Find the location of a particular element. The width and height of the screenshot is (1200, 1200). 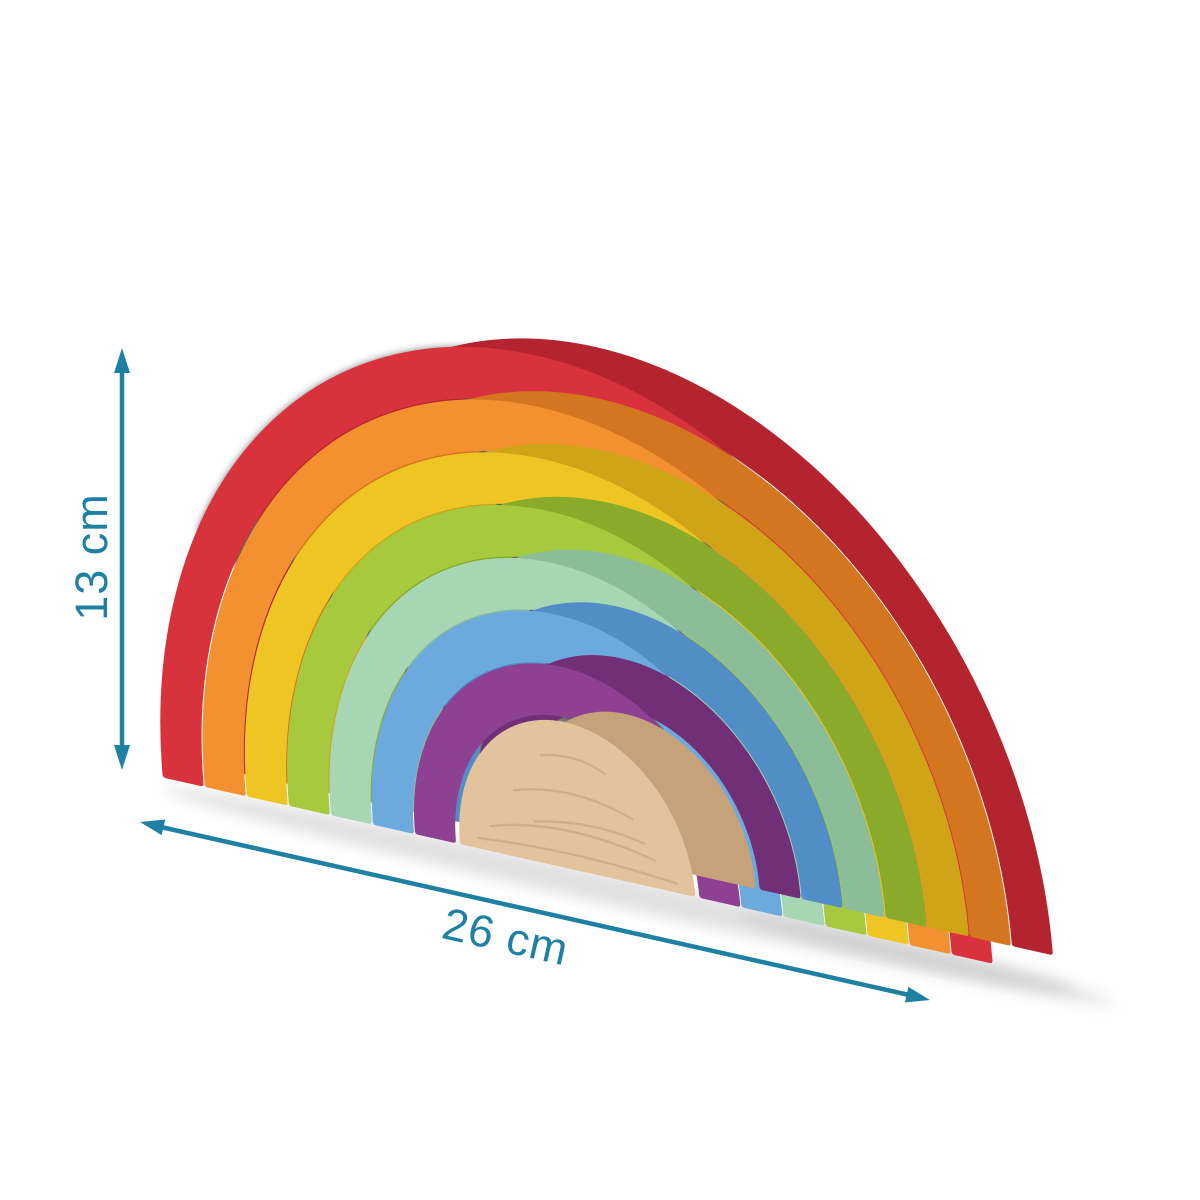

width-arrow-line is located at coordinates (535, 911).